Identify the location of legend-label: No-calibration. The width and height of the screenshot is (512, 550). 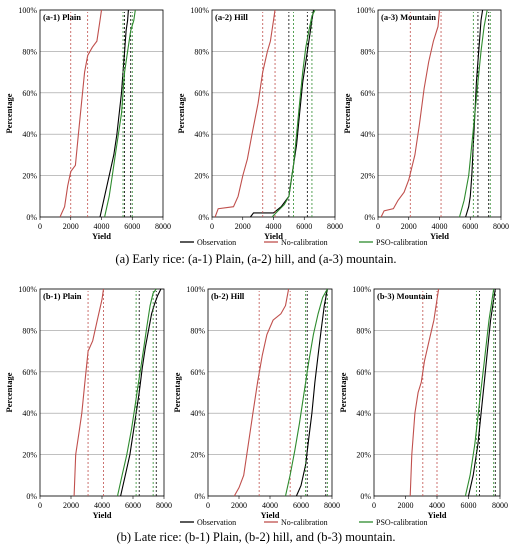
(304, 242).